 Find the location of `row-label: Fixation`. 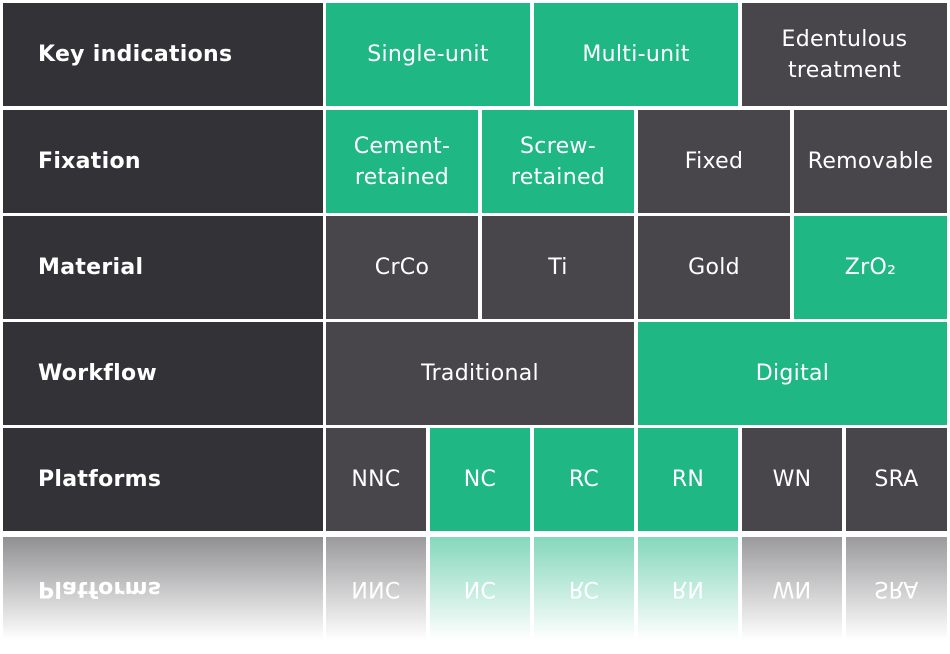

row-label: Fixation is located at coordinates (163, 161).